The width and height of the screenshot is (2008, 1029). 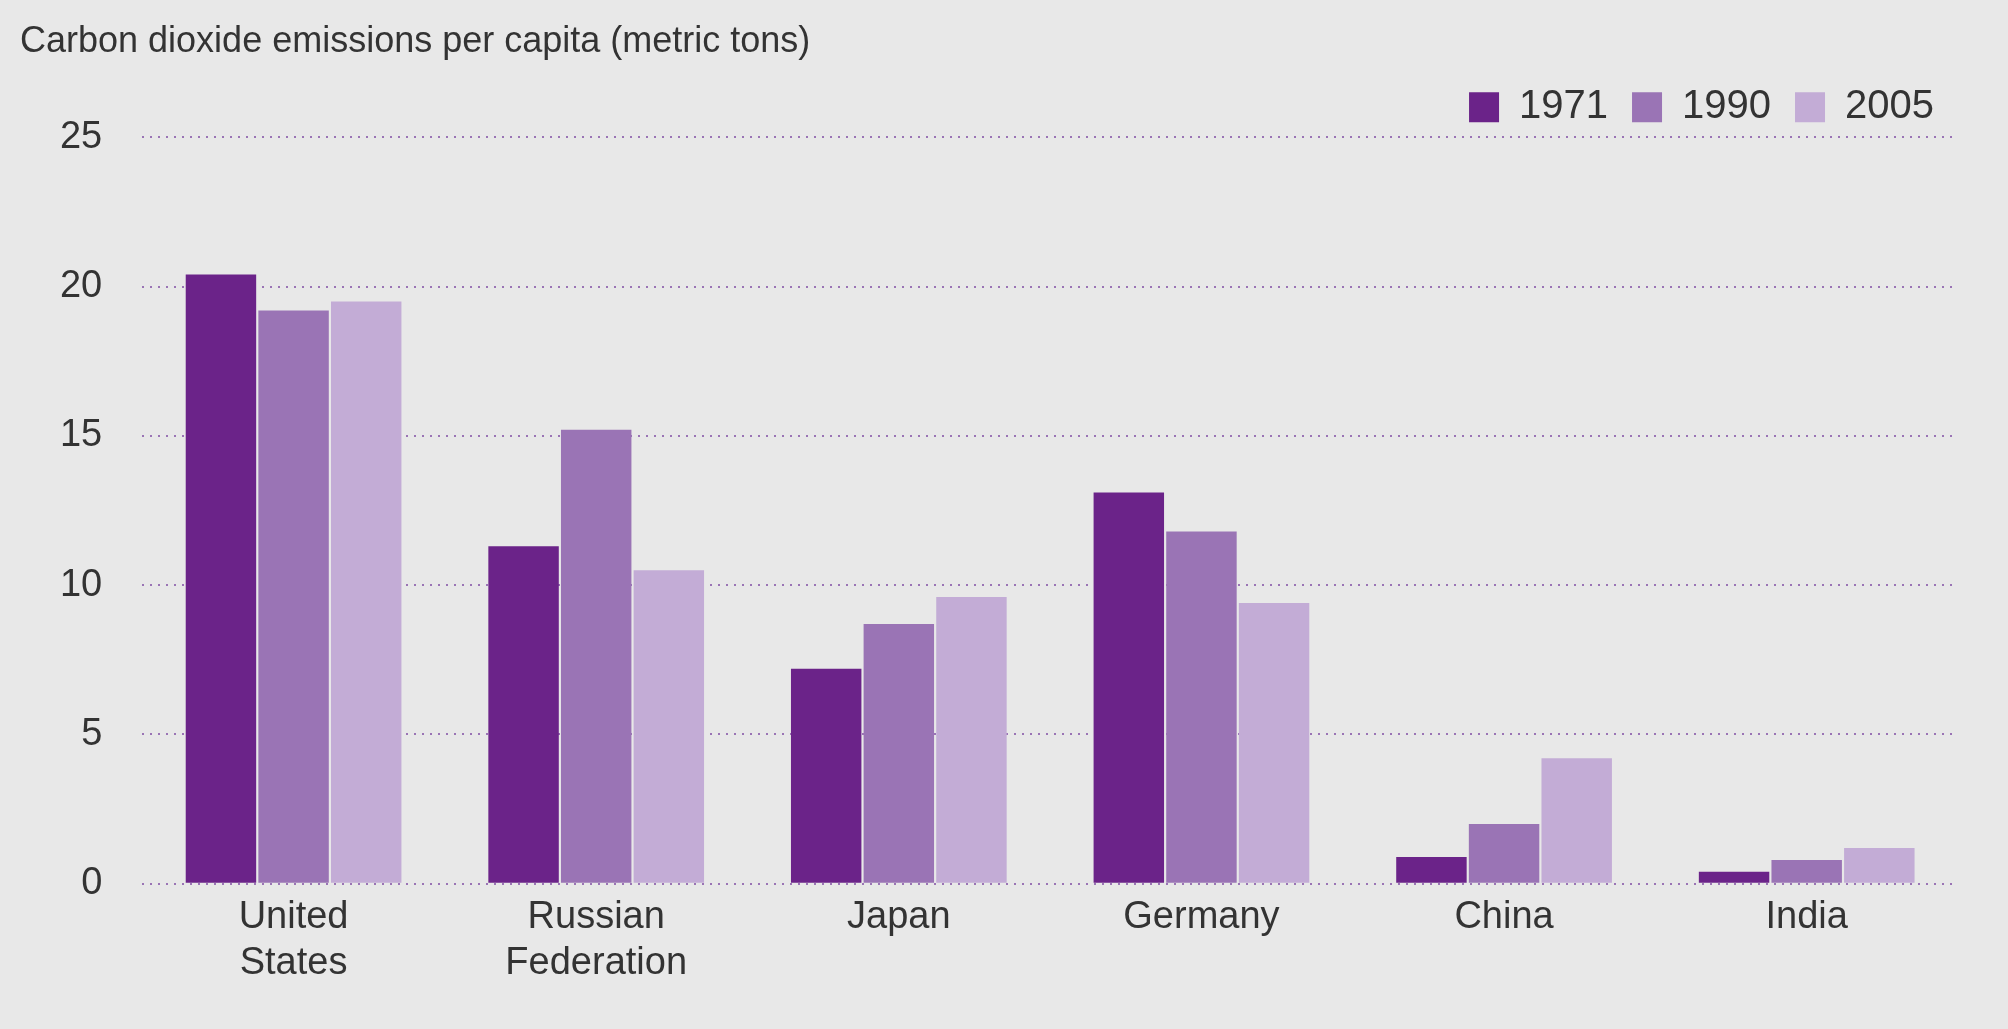 What do you see at coordinates (81, 134) in the screenshot?
I see `y-tick-label: 25` at bounding box center [81, 134].